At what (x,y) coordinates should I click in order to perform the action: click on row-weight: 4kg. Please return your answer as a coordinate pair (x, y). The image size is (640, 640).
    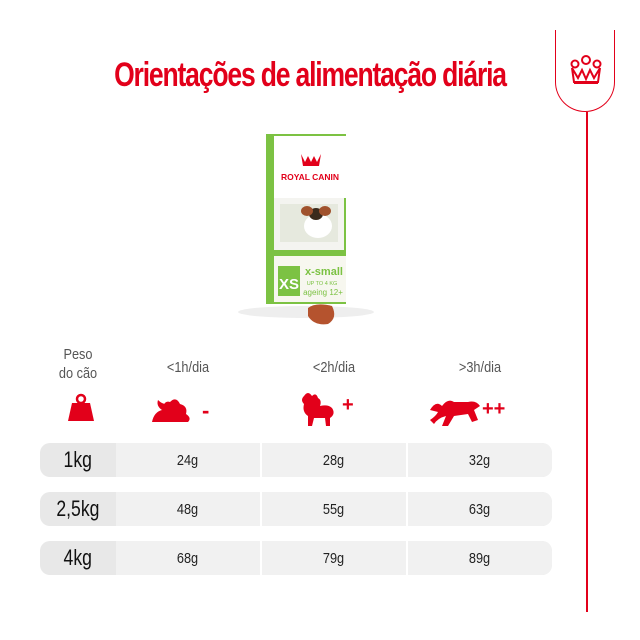
    Looking at the image, I should click on (78, 557).